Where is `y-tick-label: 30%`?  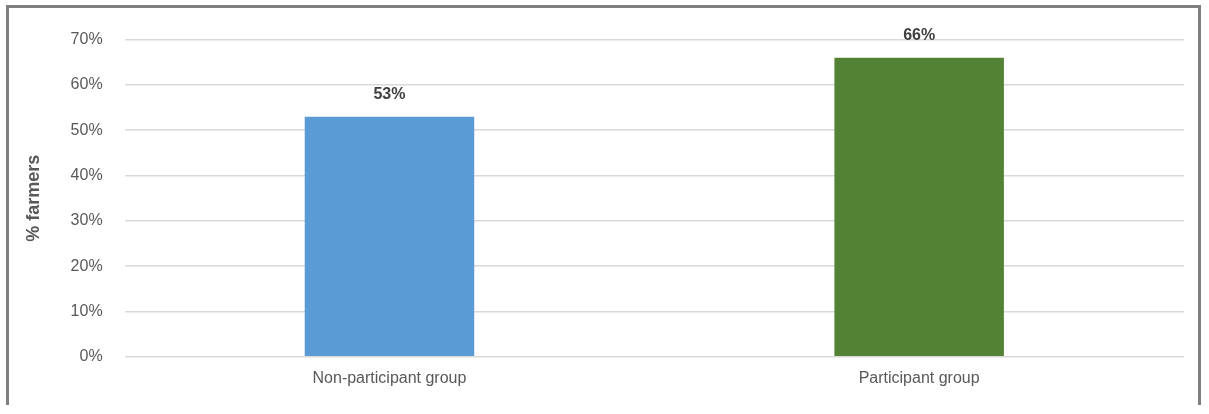 y-tick-label: 30% is located at coordinates (86, 220).